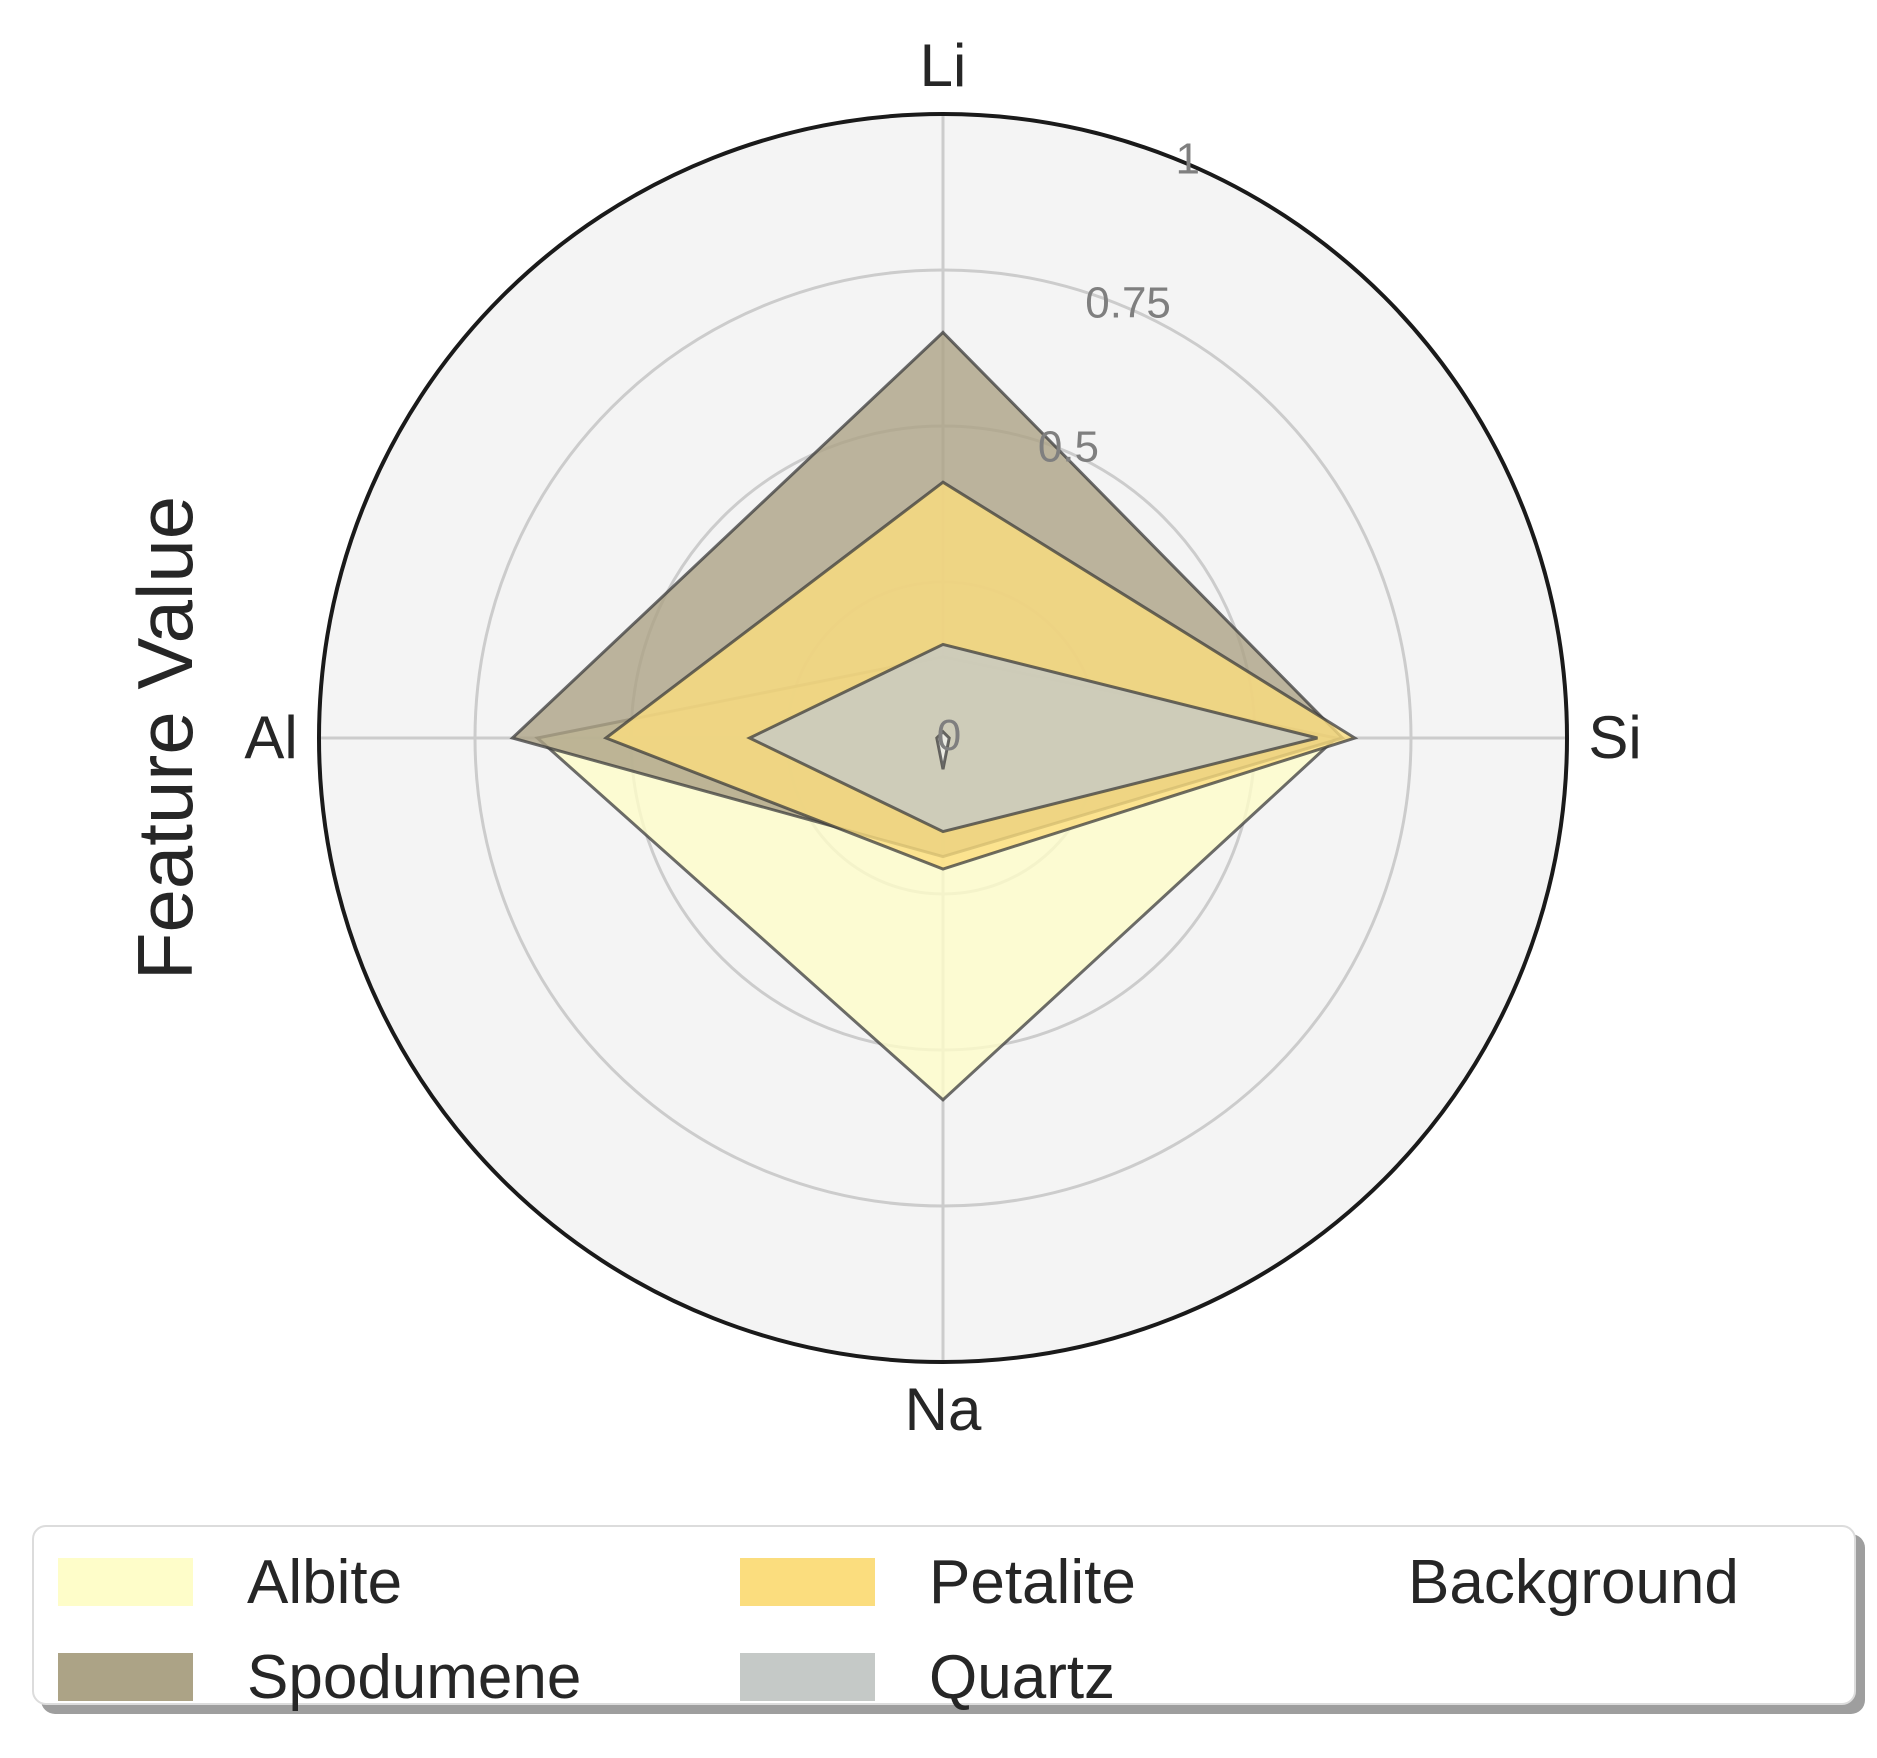 The image size is (1877, 1758). I want to click on legend-swatch-spodumene, so click(125, 1677).